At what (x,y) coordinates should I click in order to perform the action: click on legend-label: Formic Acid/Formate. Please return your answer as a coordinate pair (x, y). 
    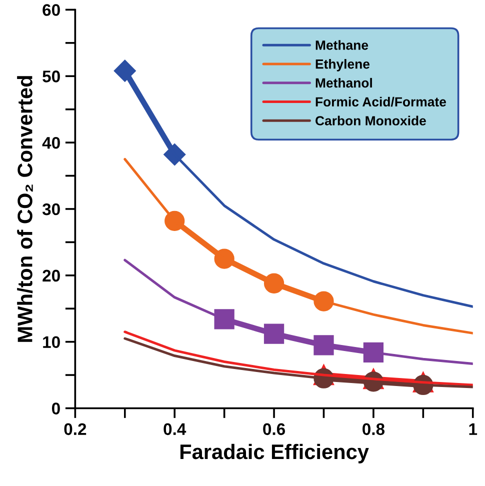
    Looking at the image, I should click on (381, 101).